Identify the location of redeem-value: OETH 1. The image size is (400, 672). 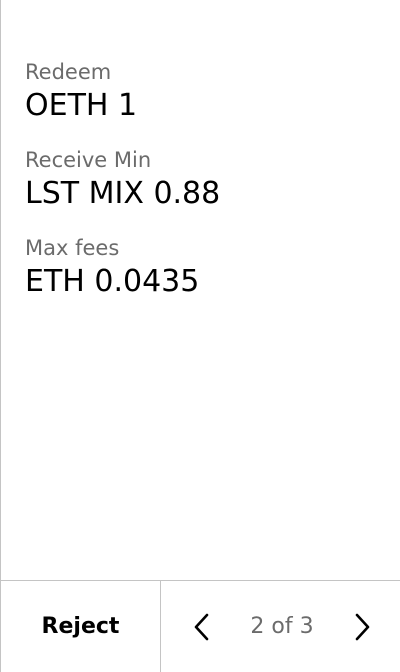
(81, 105).